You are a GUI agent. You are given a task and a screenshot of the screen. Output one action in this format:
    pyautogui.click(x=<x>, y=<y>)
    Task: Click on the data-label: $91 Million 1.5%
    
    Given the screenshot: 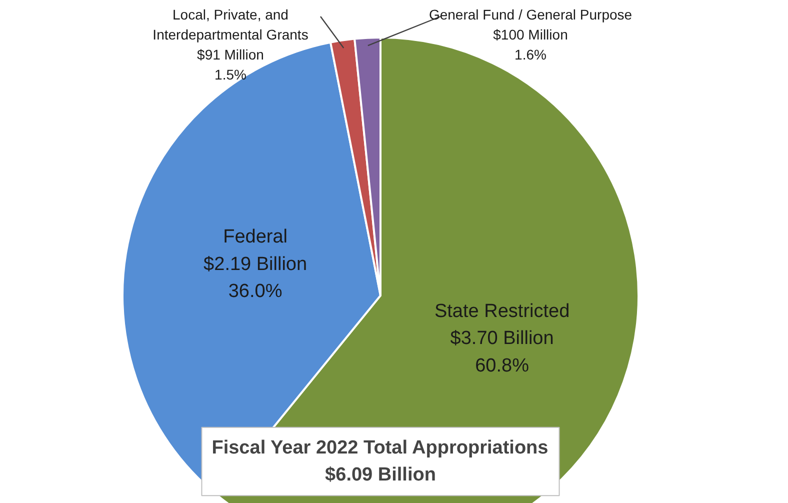 What is the action you would take?
    pyautogui.click(x=230, y=64)
    